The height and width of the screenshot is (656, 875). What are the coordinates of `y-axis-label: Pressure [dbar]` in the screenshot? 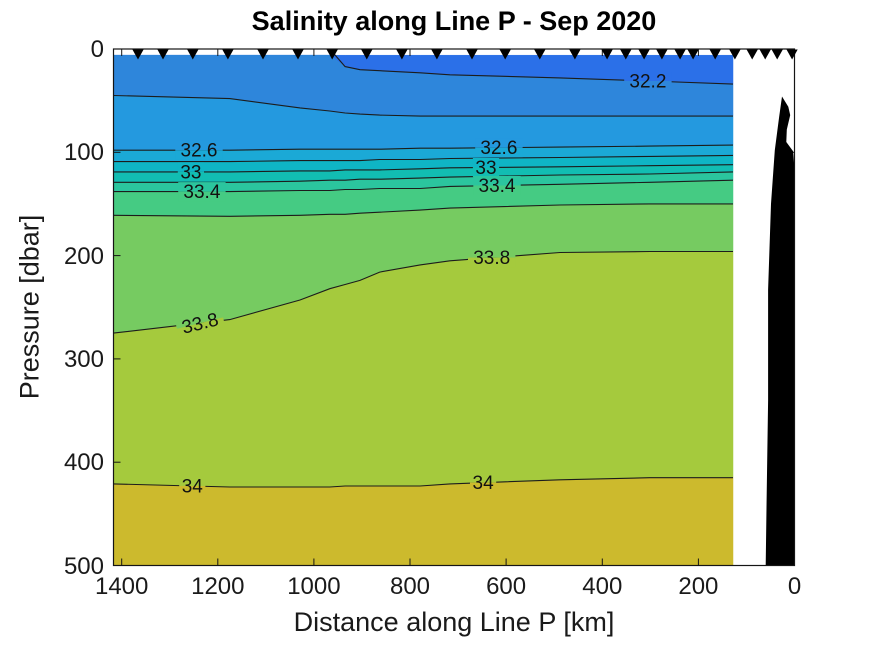 It's located at (29, 307).